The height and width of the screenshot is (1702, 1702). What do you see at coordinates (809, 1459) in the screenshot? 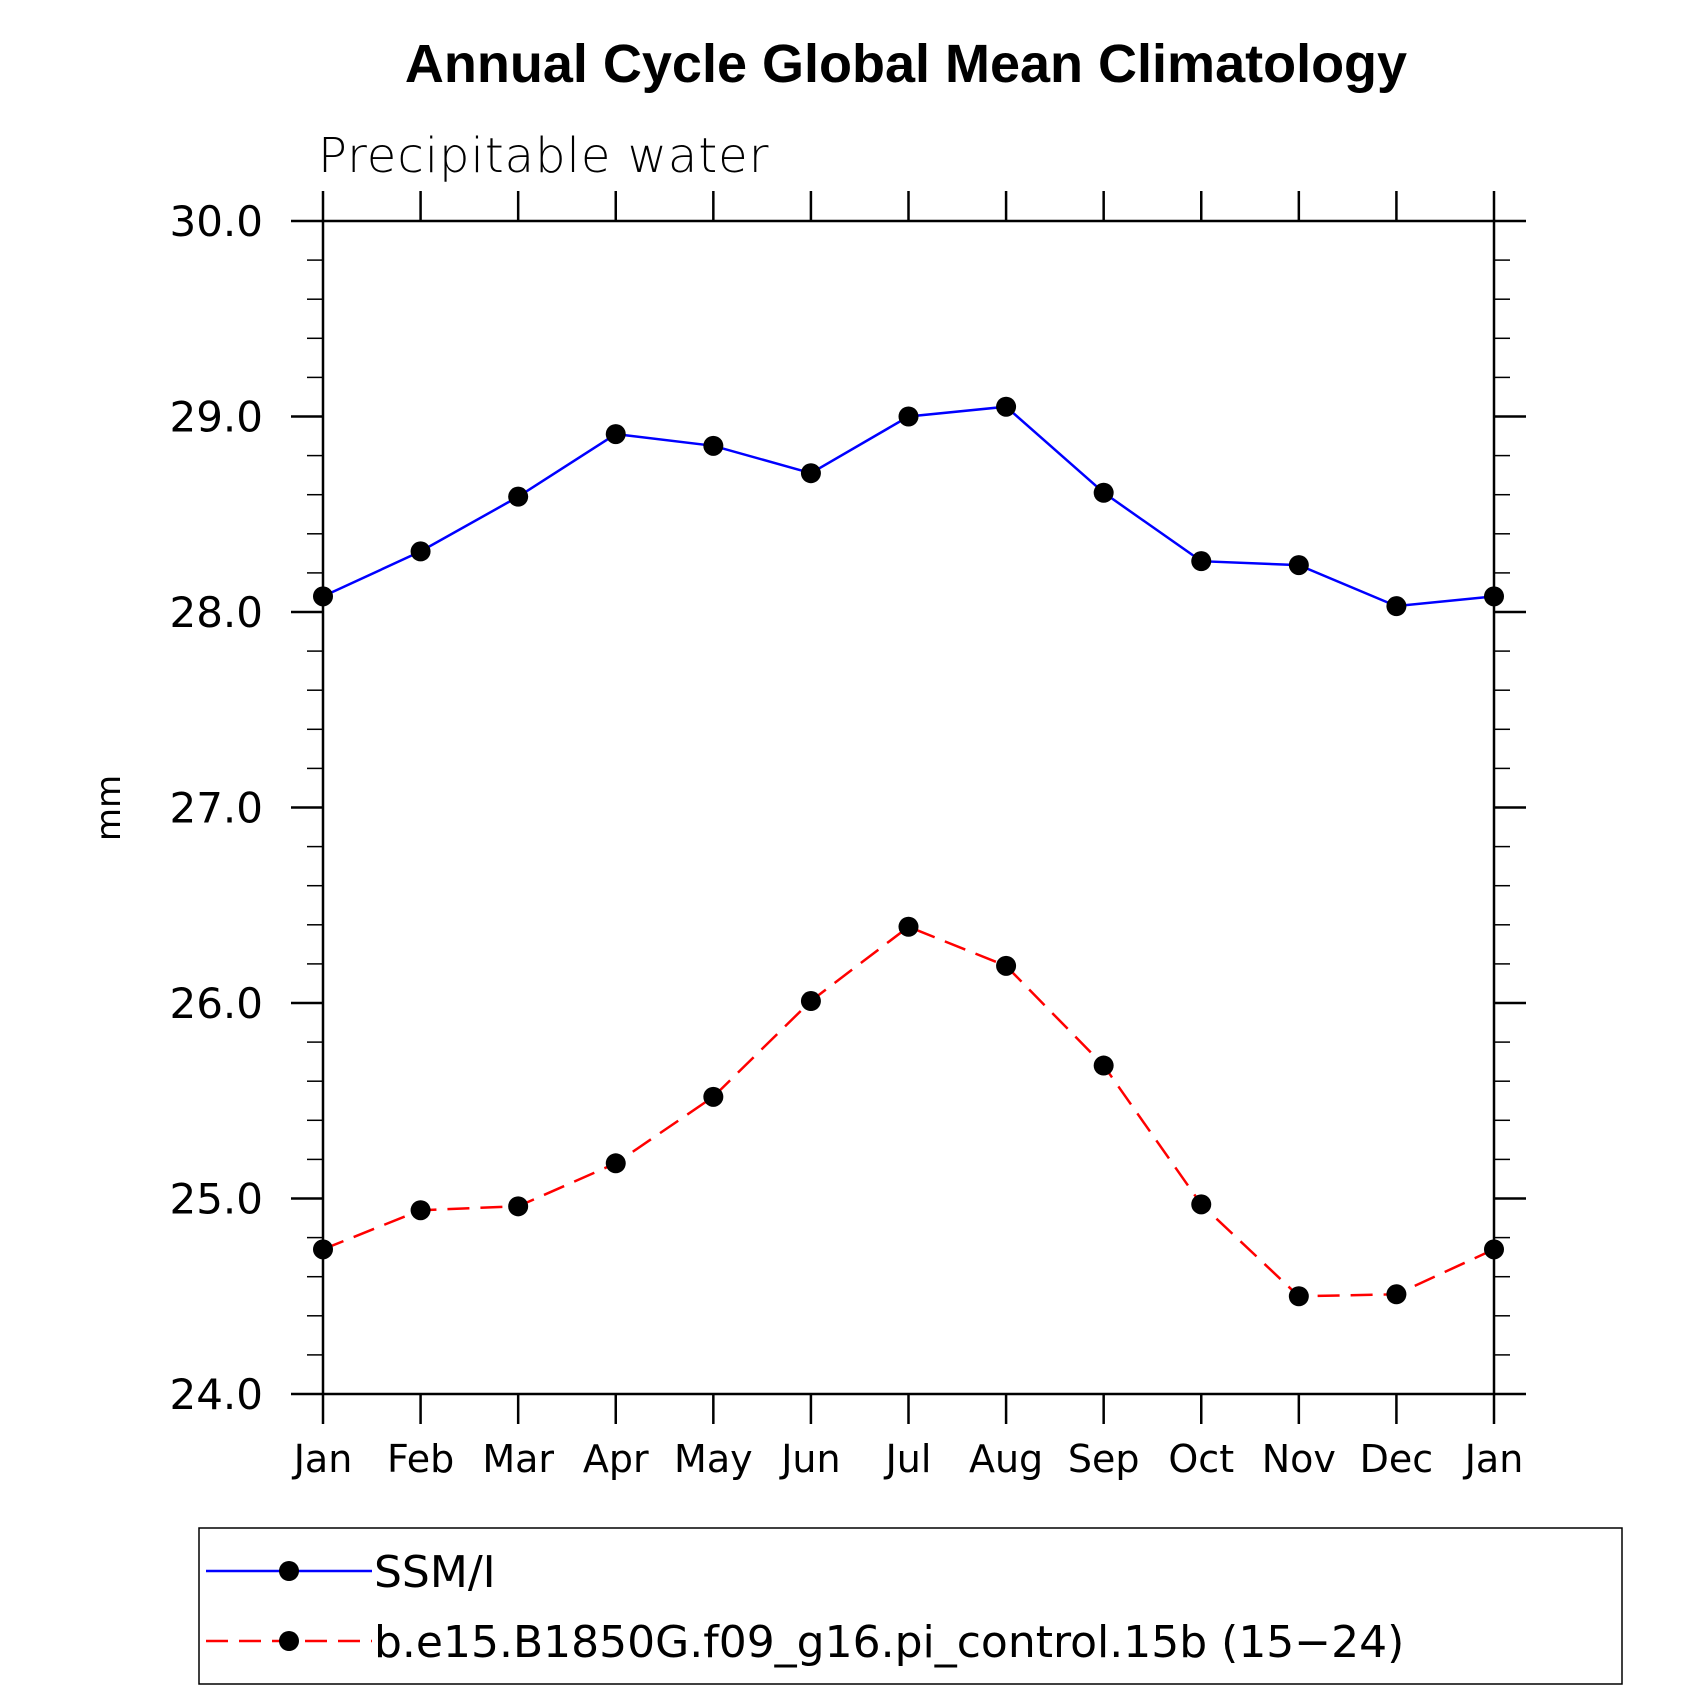
I see `x-tick-label: Jun` at bounding box center [809, 1459].